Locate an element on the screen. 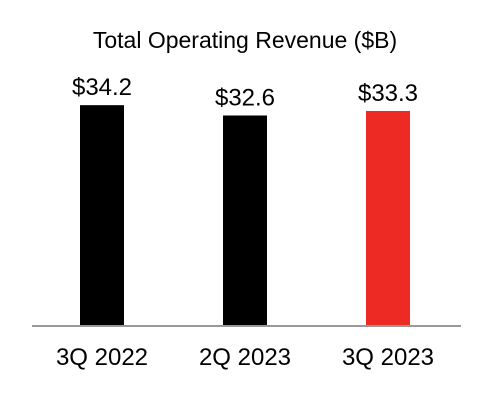 The image size is (490, 400). bar-2q-2023 is located at coordinates (245, 220).